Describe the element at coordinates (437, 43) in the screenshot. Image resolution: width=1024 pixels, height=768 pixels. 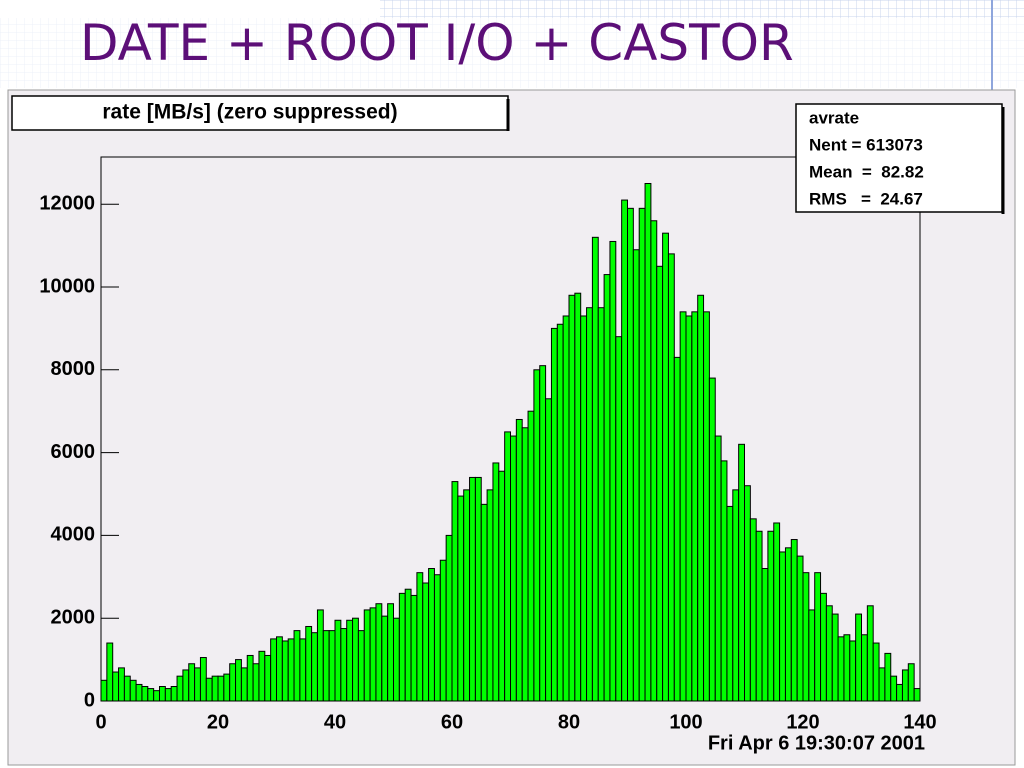
I see `slide-title: DATE + ROOT I/O + CASTOR` at that location.